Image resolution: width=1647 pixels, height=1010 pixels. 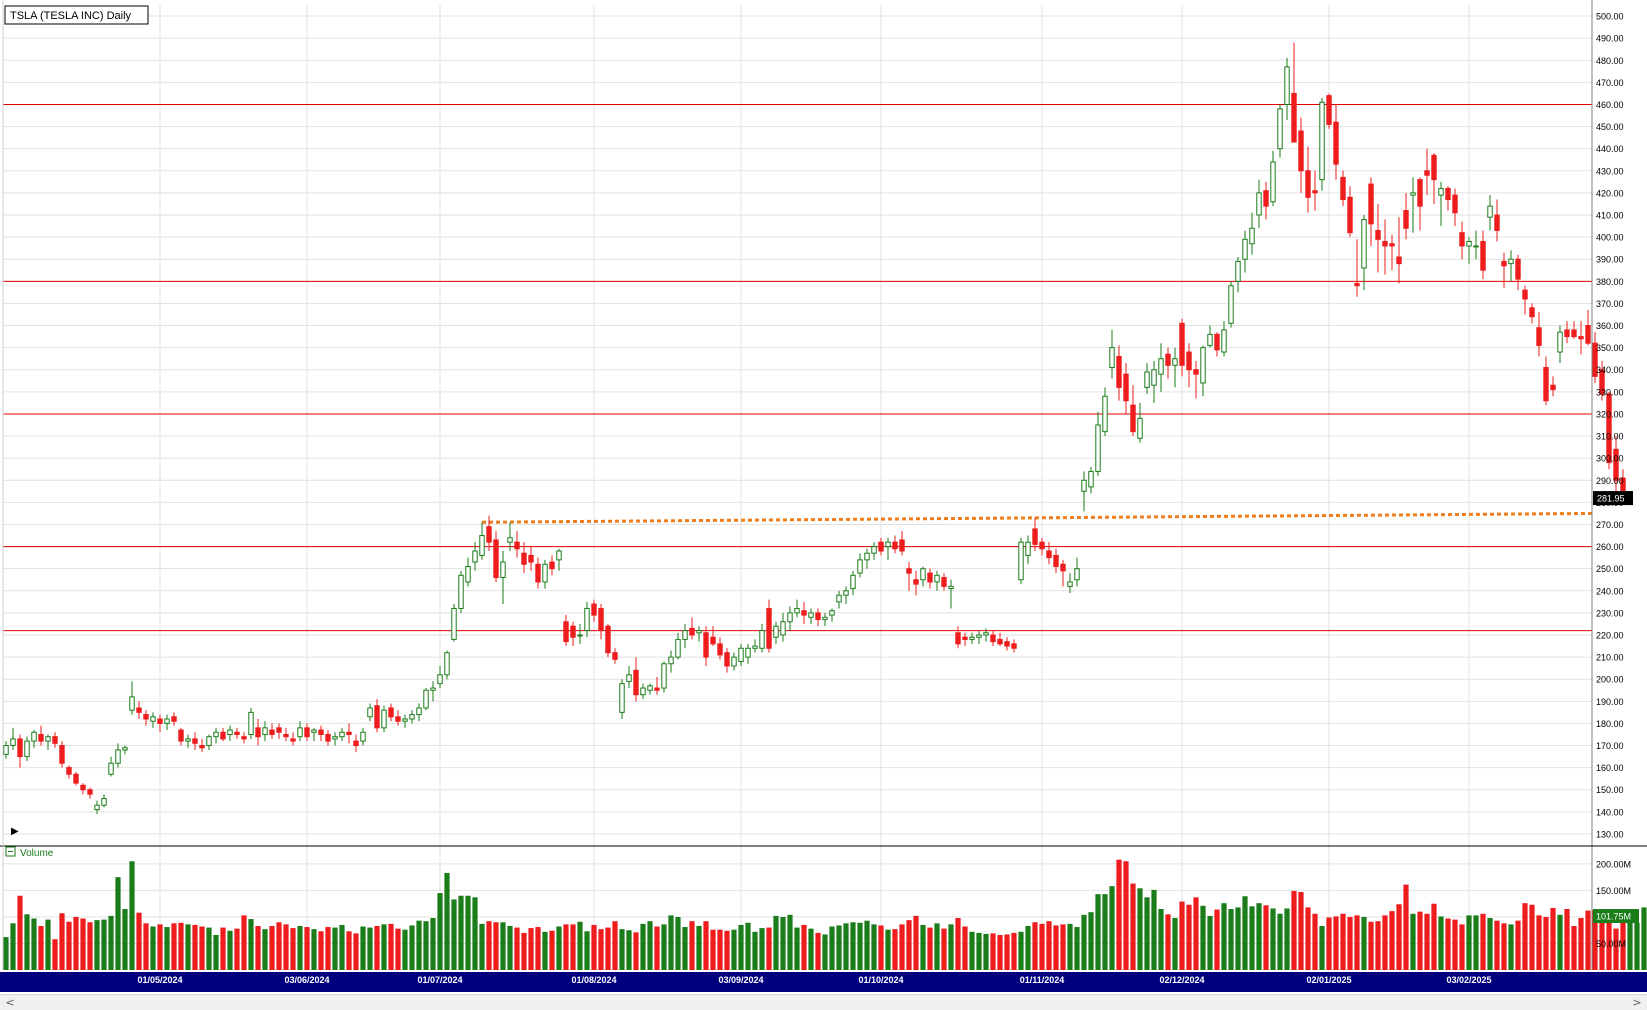 I want to click on expand-arrow-icon: ▶, so click(x=15, y=831).